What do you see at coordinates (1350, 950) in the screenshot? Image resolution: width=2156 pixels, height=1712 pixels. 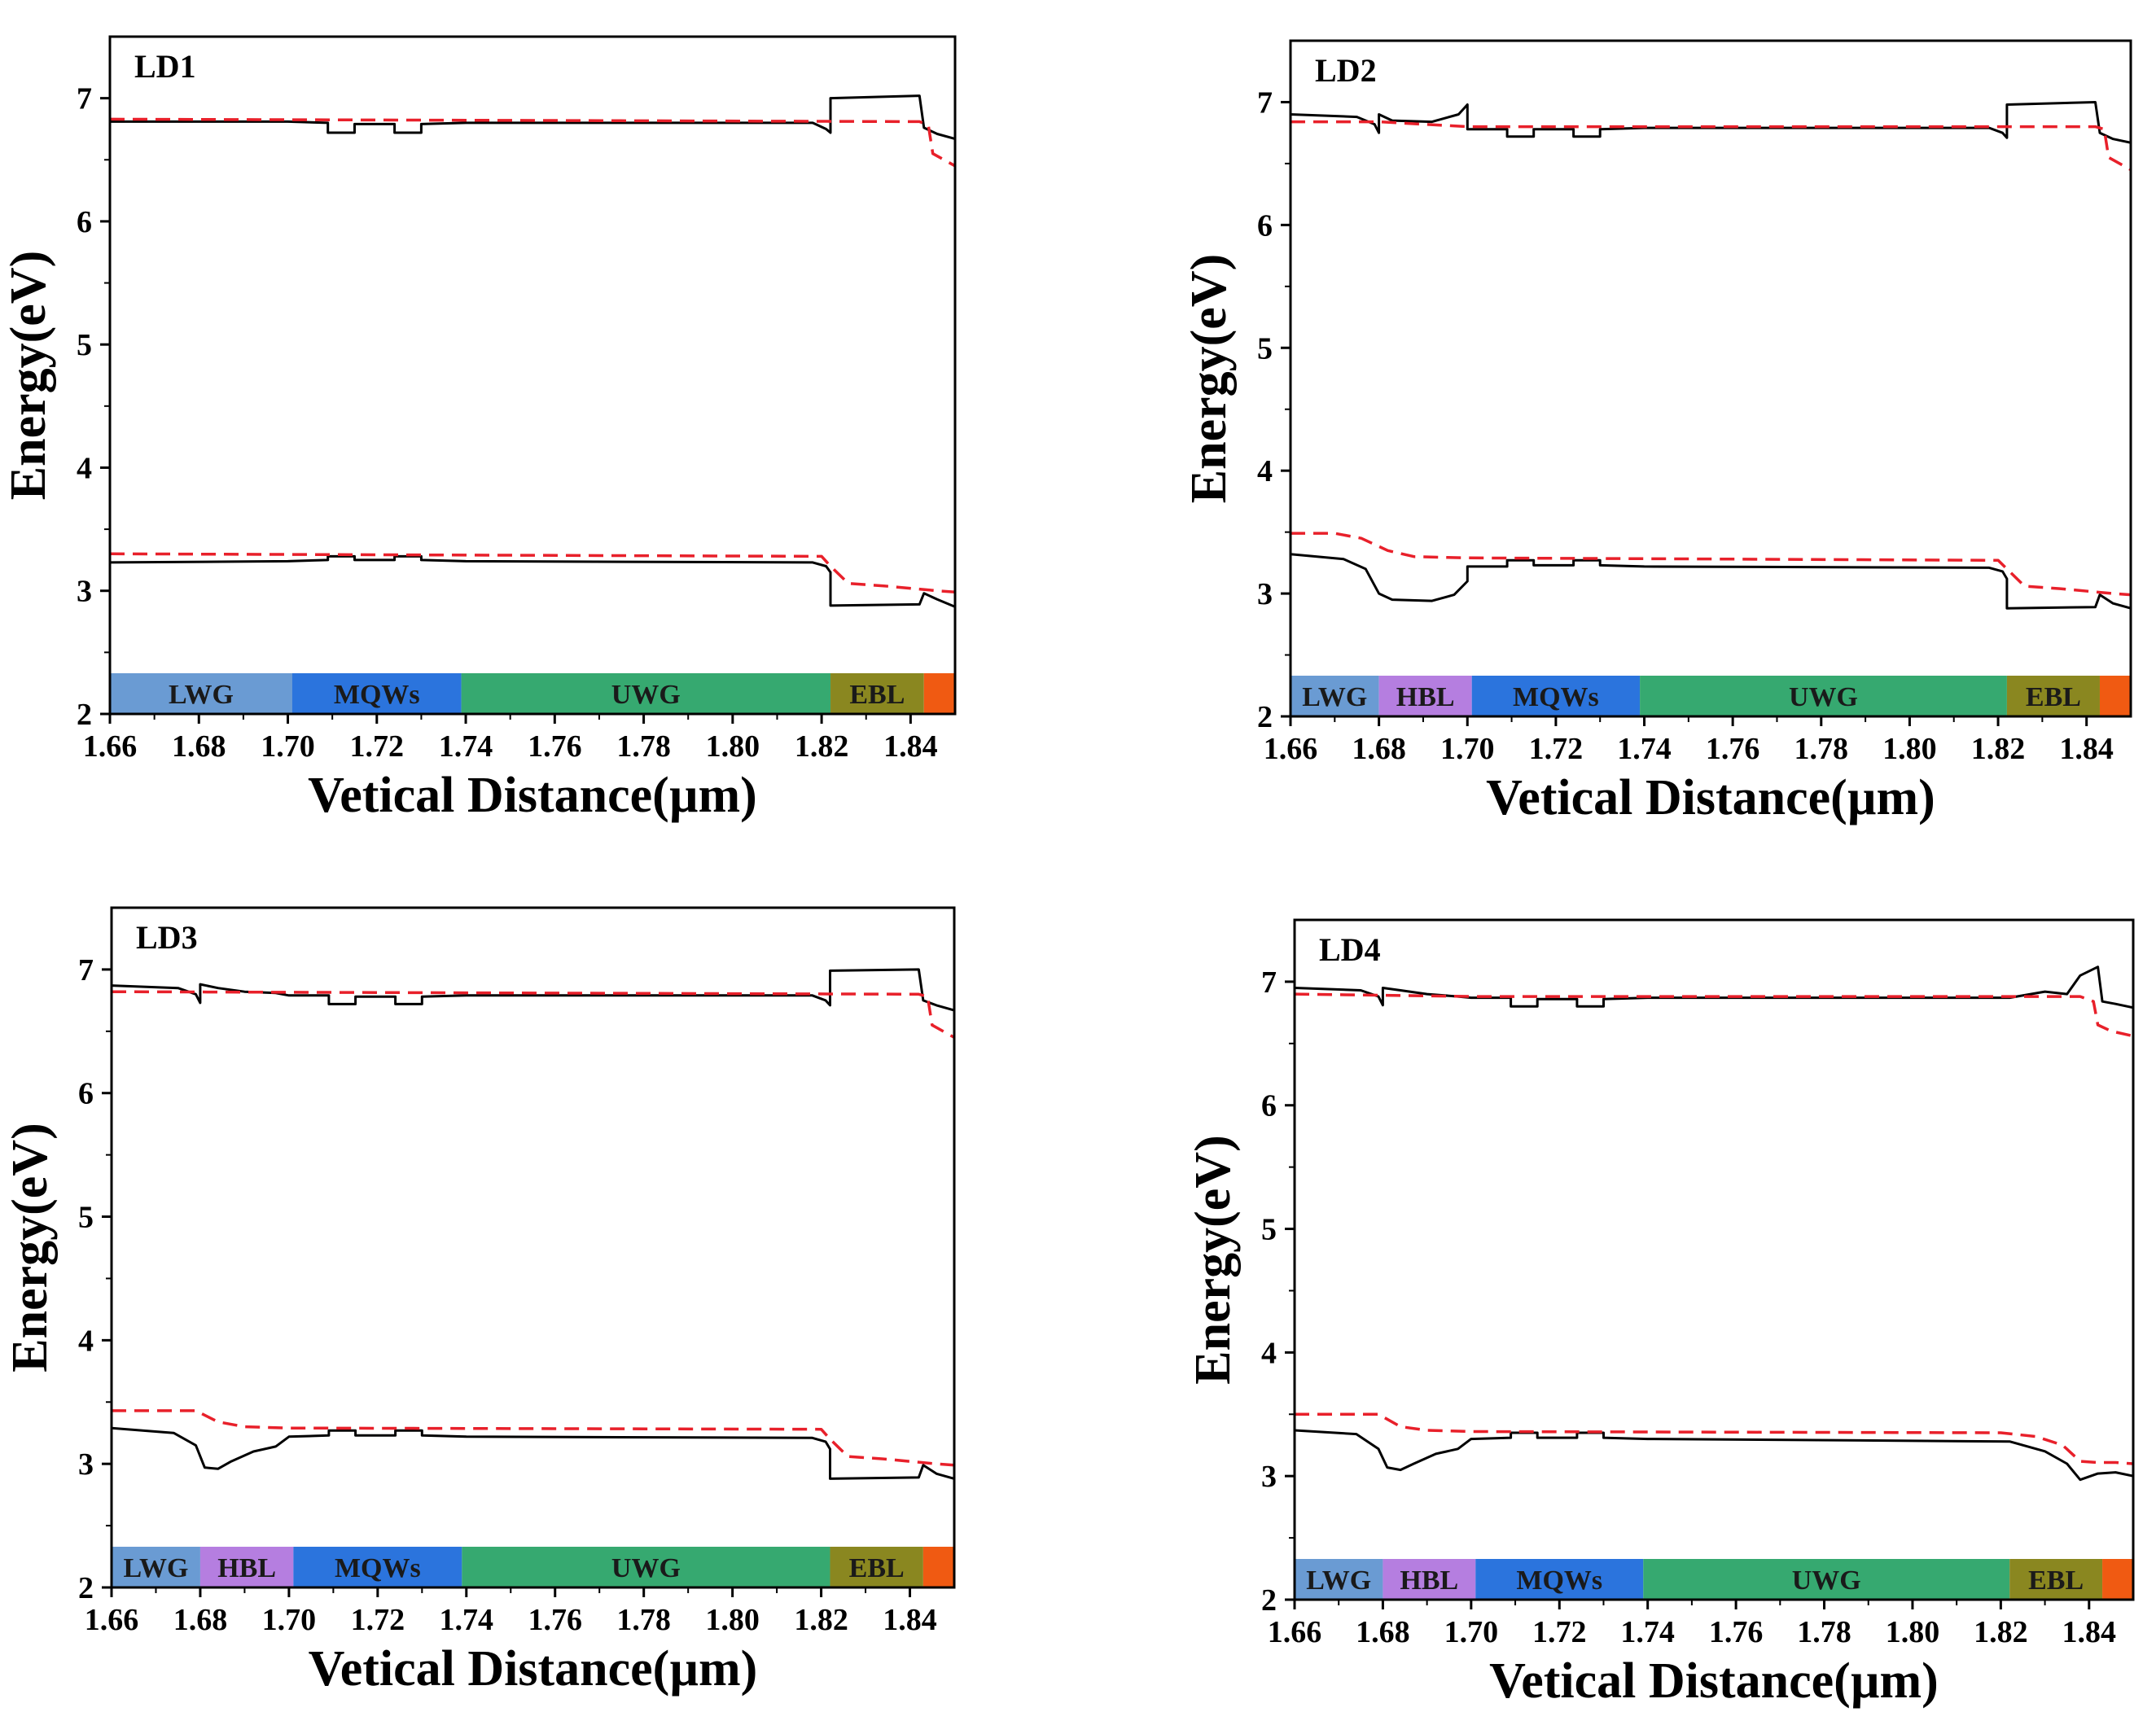 I see `panel-title: LD4` at bounding box center [1350, 950].